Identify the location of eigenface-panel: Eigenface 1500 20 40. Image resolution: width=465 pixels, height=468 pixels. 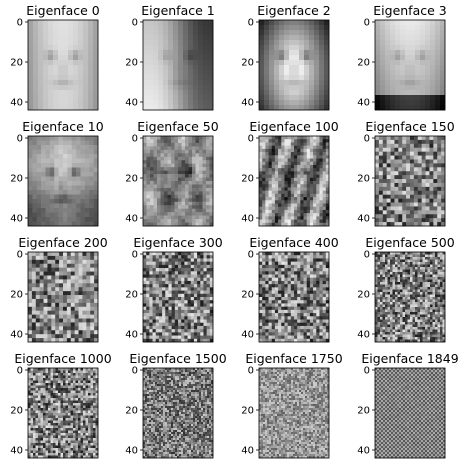
(406, 173).